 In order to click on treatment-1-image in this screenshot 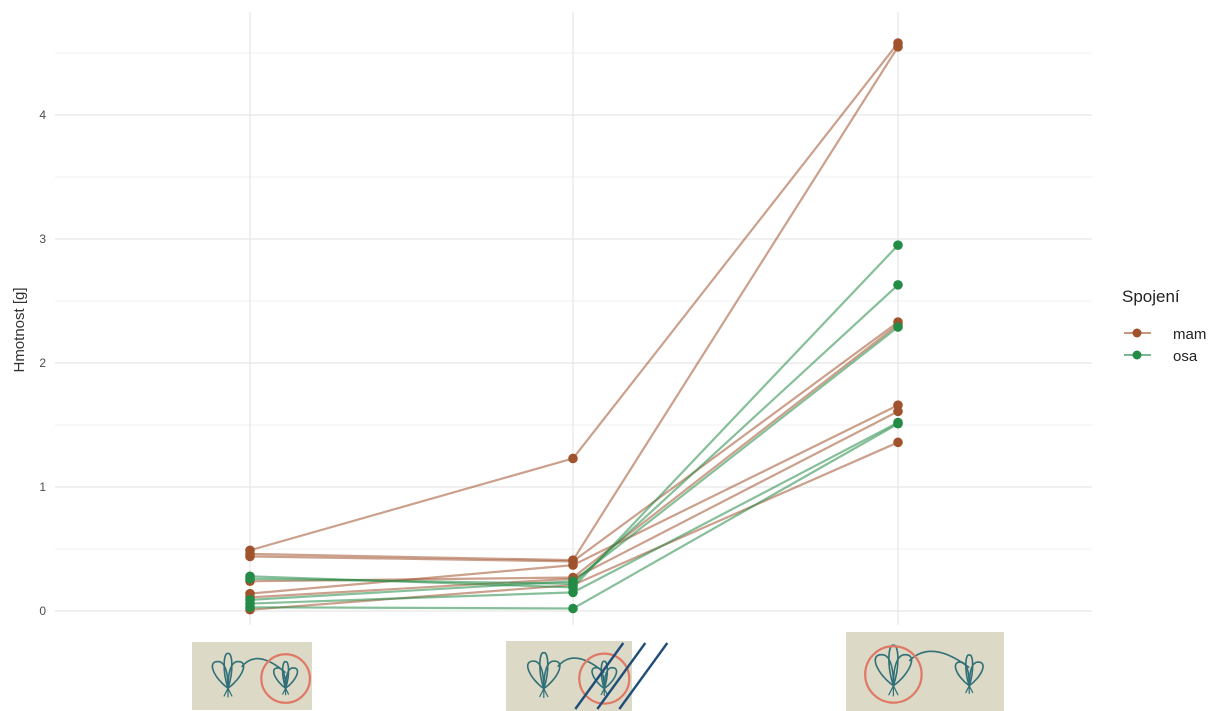, I will do `click(252, 676)`.